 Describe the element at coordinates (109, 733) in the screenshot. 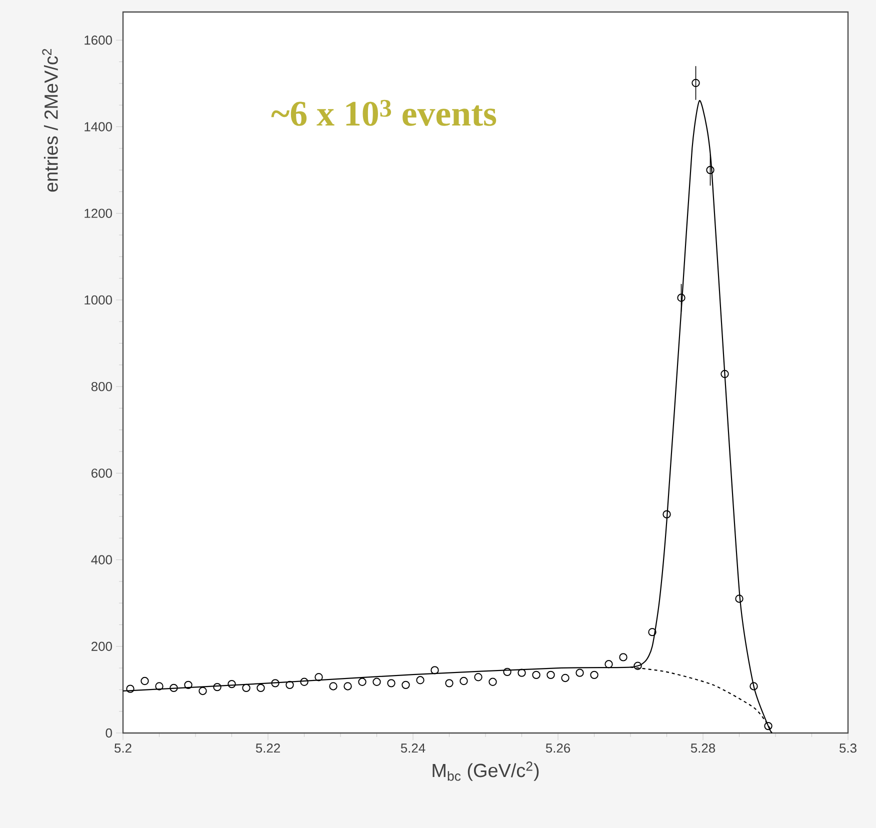

I see `y-tick-label: 0` at that location.